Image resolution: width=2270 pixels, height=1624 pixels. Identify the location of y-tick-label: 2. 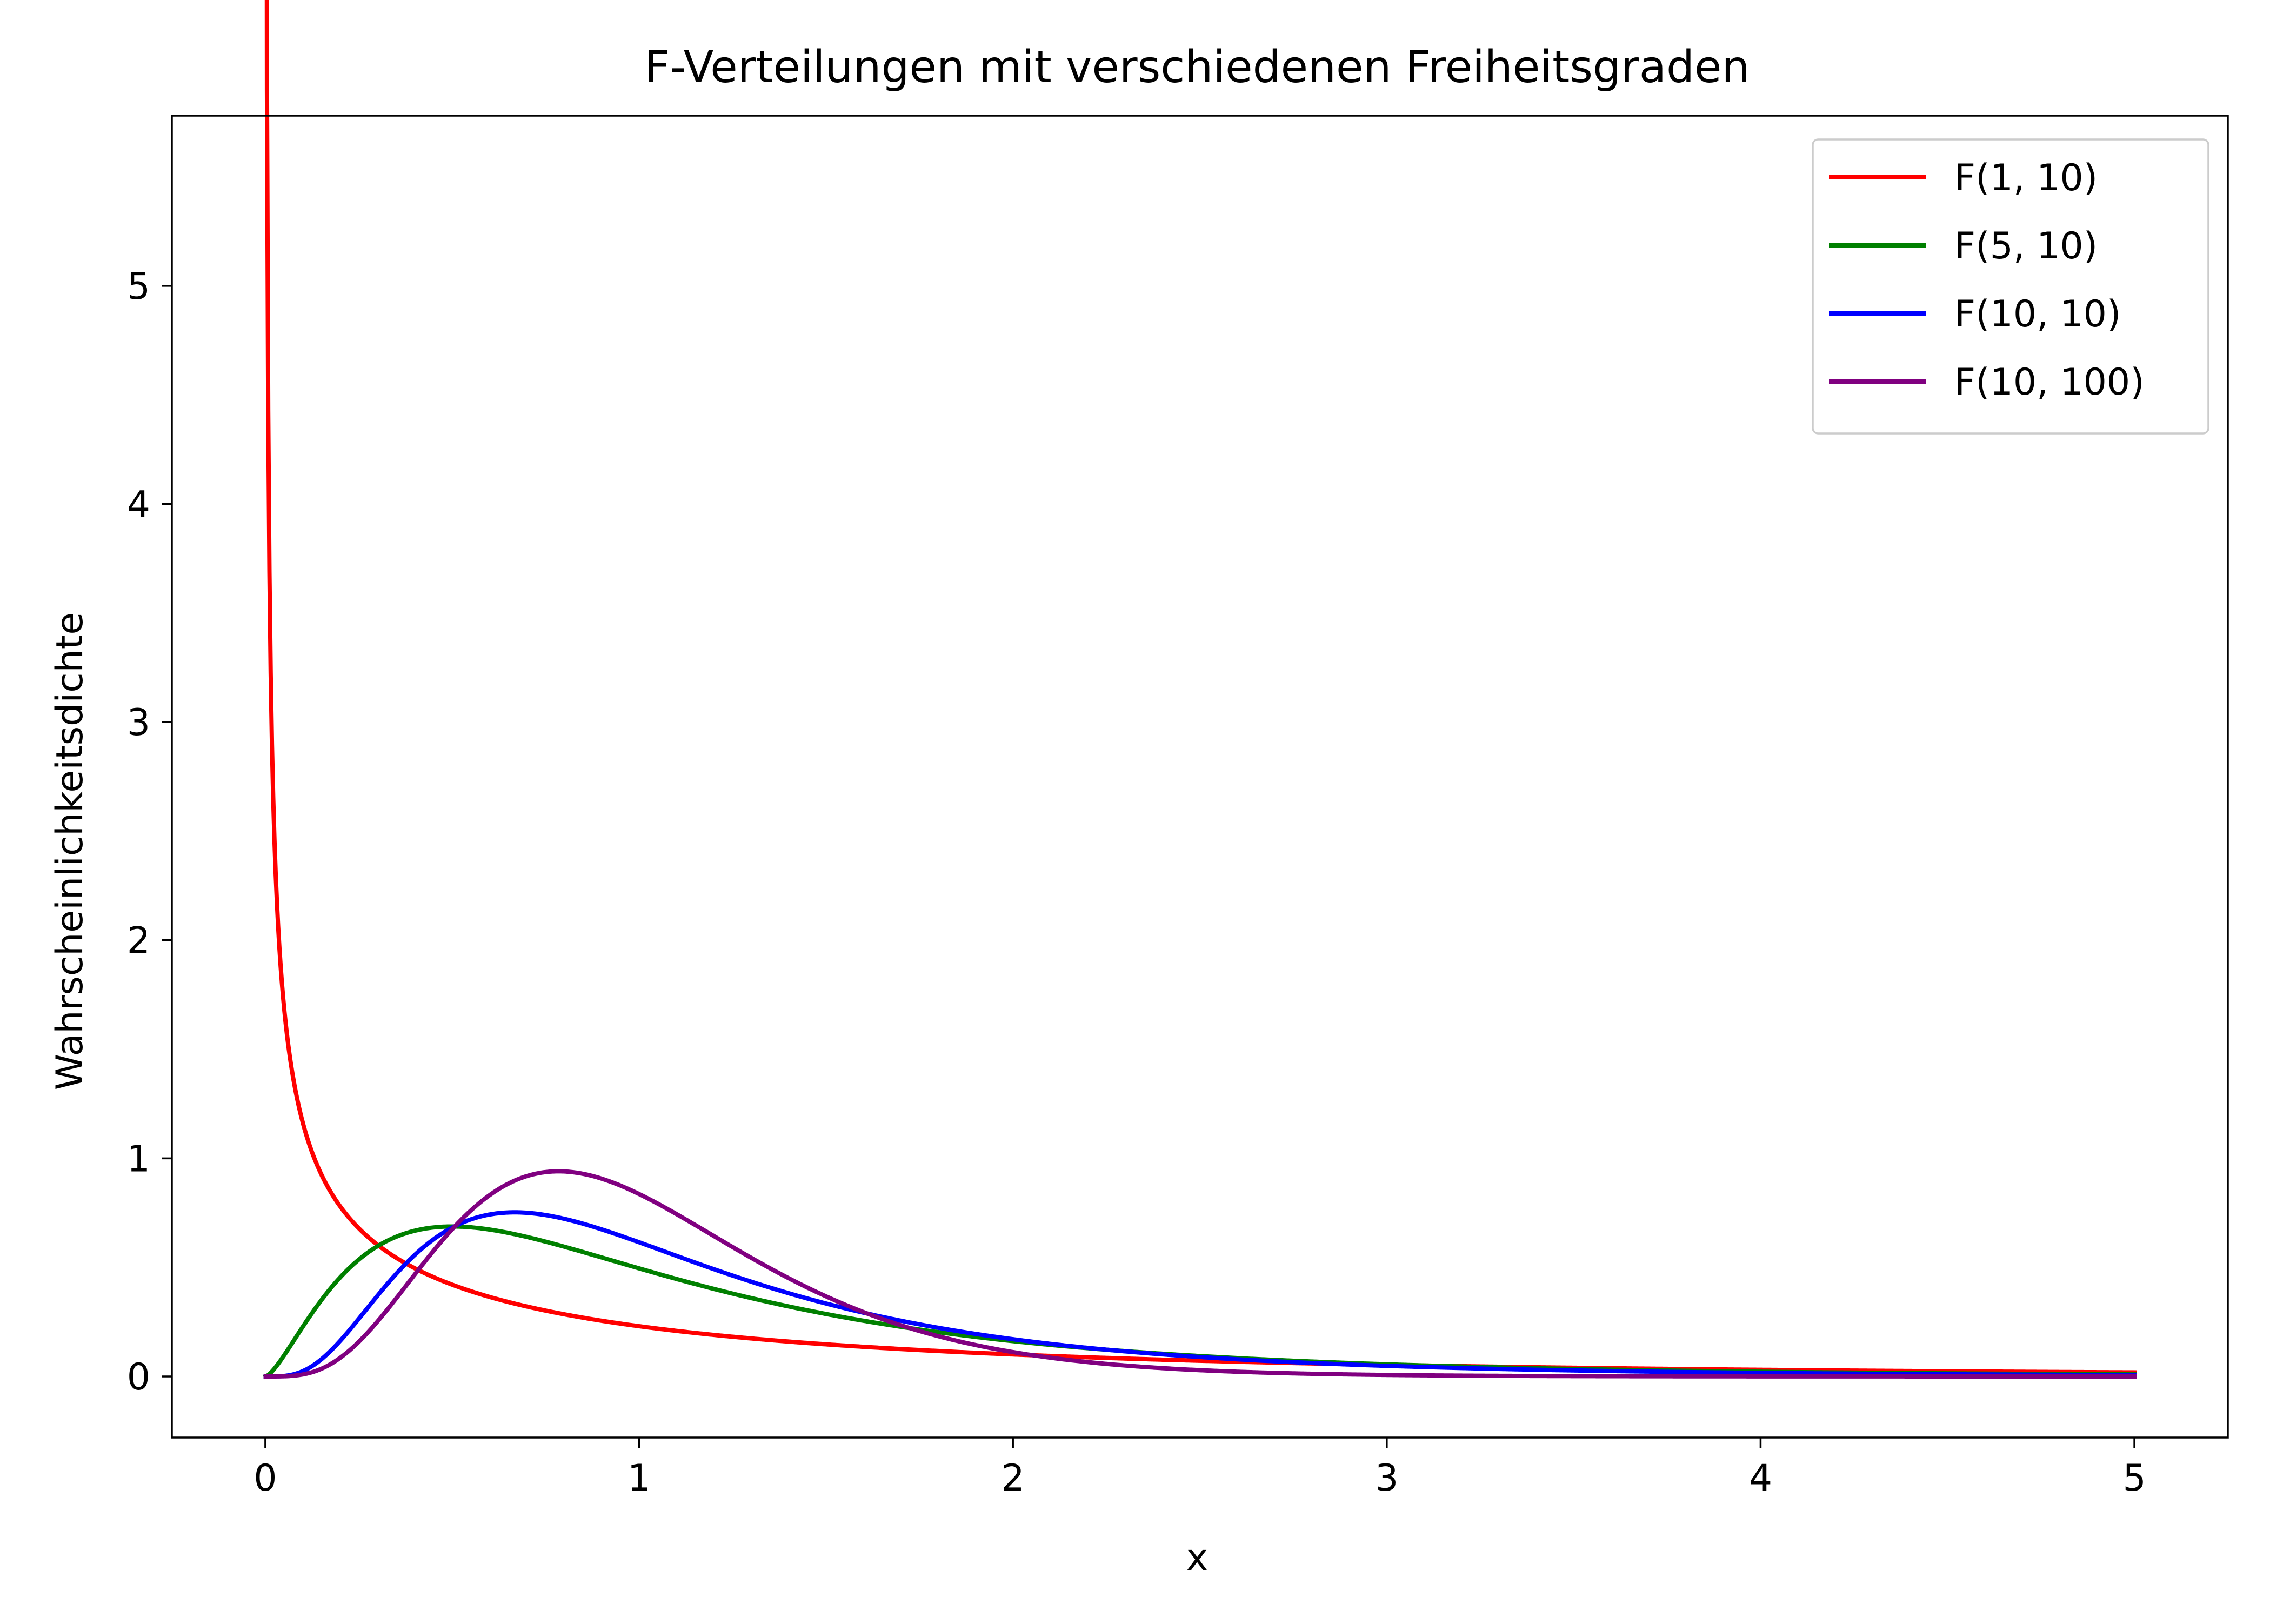
(138, 941).